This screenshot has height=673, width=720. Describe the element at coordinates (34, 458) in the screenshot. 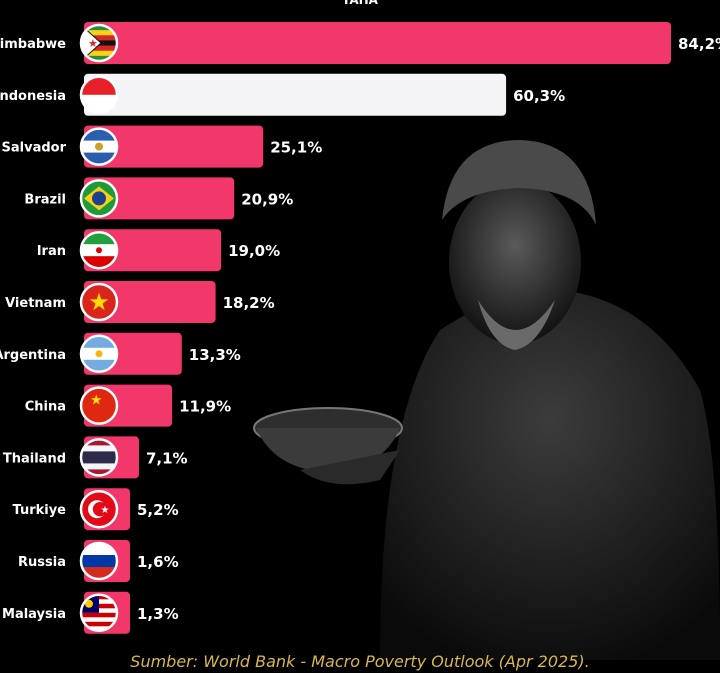

I see `category-label-thailand: Thailand` at that location.